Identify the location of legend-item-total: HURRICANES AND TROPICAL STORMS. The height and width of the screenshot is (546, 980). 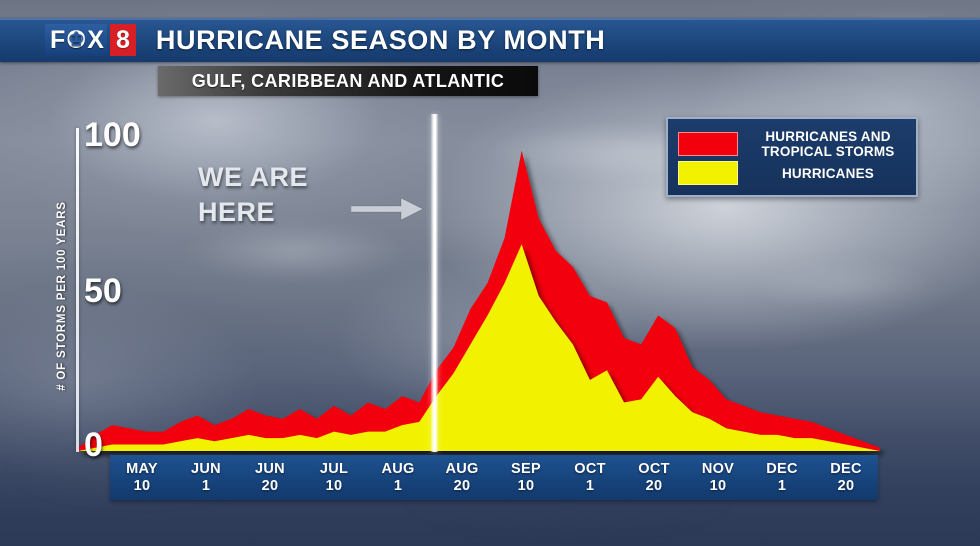
(792, 144).